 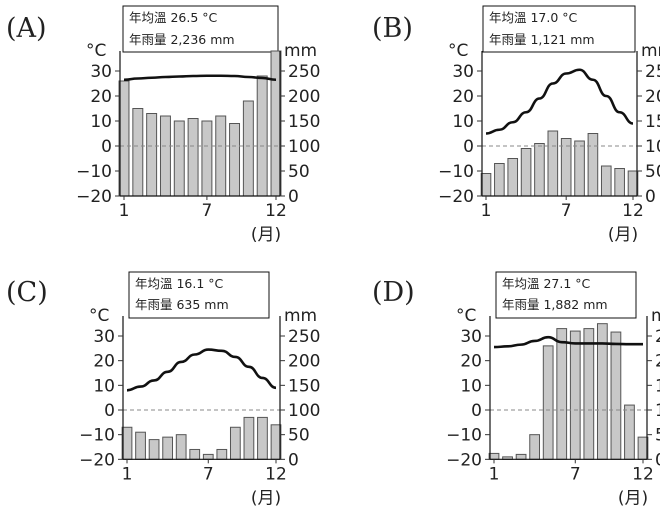 I want to click on rain-tick-label: 15, so click(x=652, y=122).